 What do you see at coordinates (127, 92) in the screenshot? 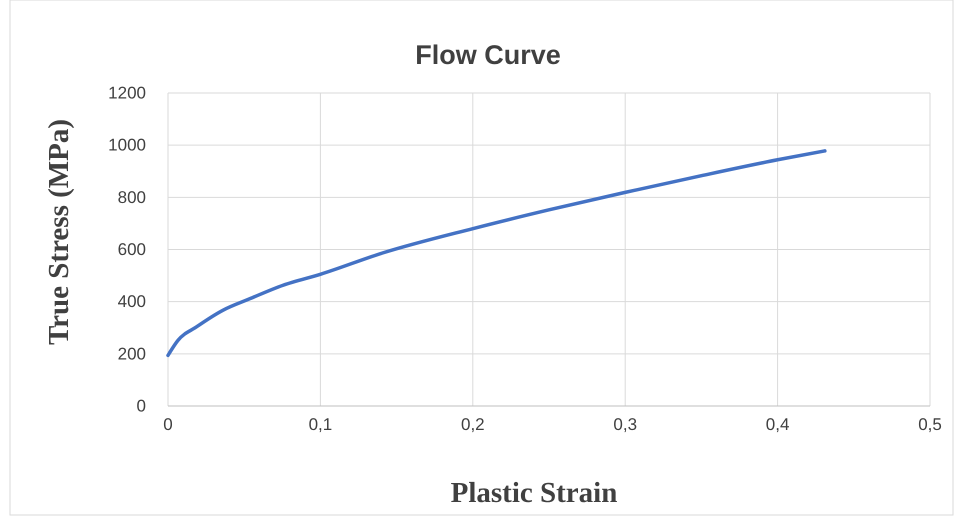
I see `y-tick-label: 1200` at bounding box center [127, 92].